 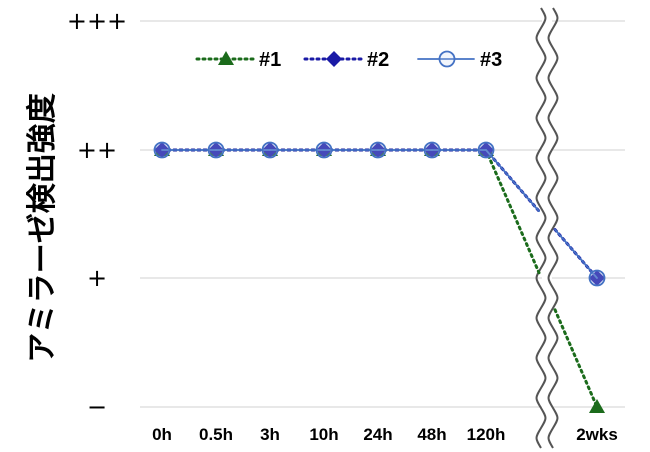 What do you see at coordinates (323, 434) in the screenshot?
I see `x-tick-label: 10h` at bounding box center [323, 434].